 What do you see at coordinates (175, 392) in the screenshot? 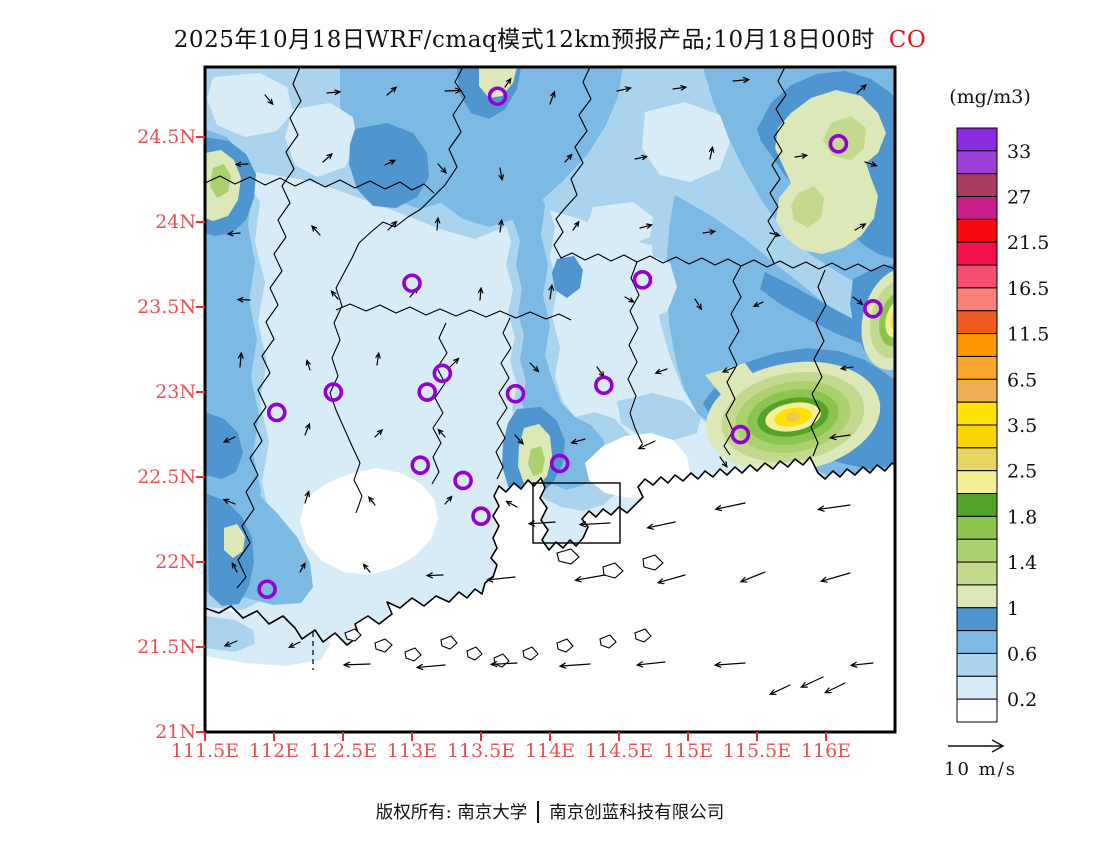
I see `lat-tick-label: 23N` at bounding box center [175, 392].